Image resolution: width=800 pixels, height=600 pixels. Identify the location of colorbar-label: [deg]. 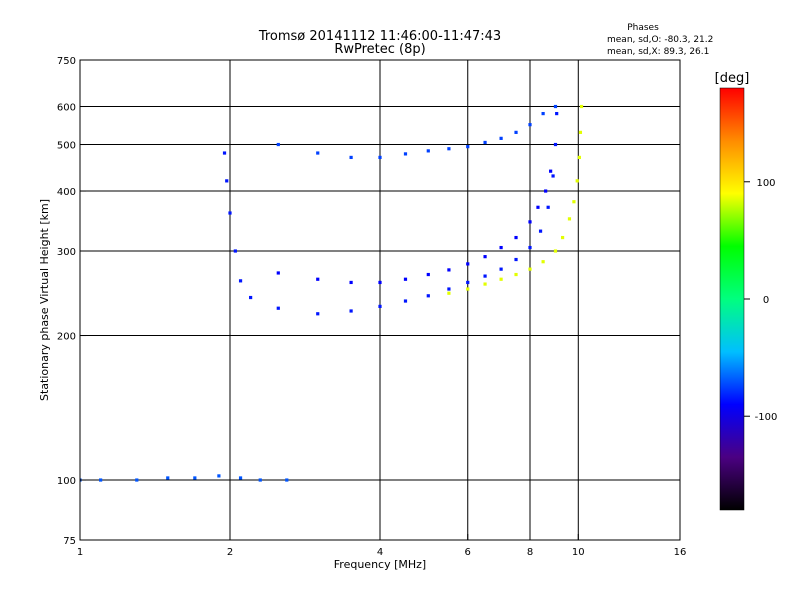
(732, 78).